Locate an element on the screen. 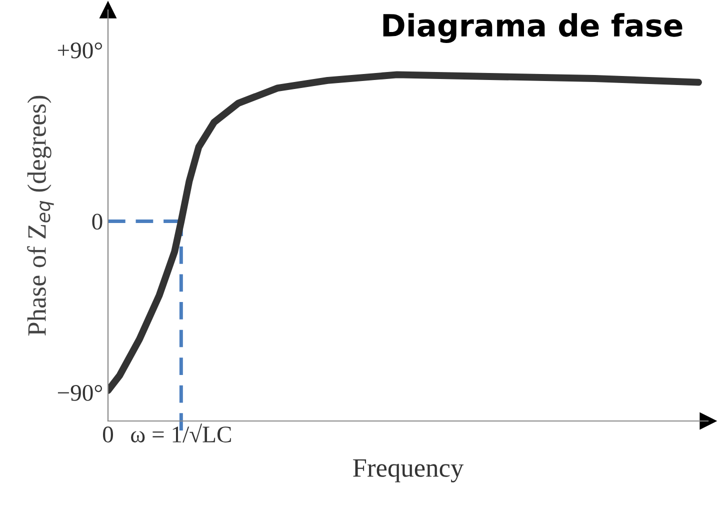  x-axis-title: Frequency is located at coordinates (408, 470).